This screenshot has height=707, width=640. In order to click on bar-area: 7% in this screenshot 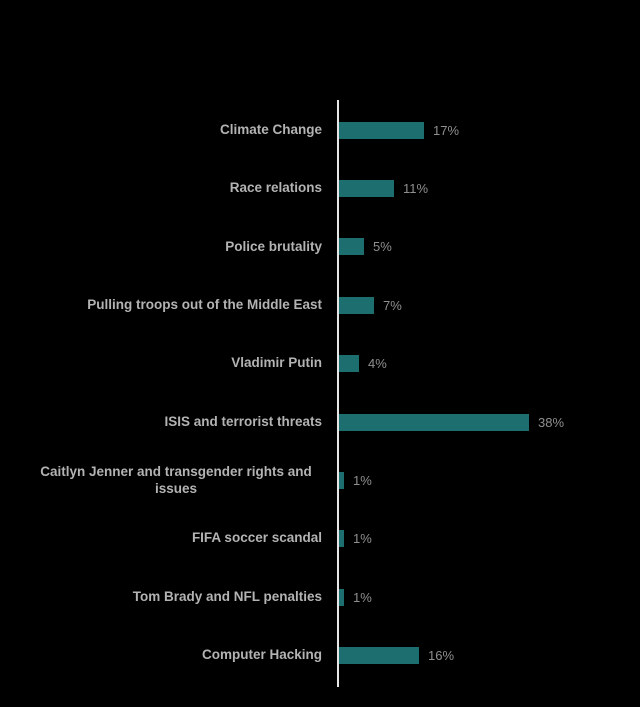, I will do `click(370, 305)`.